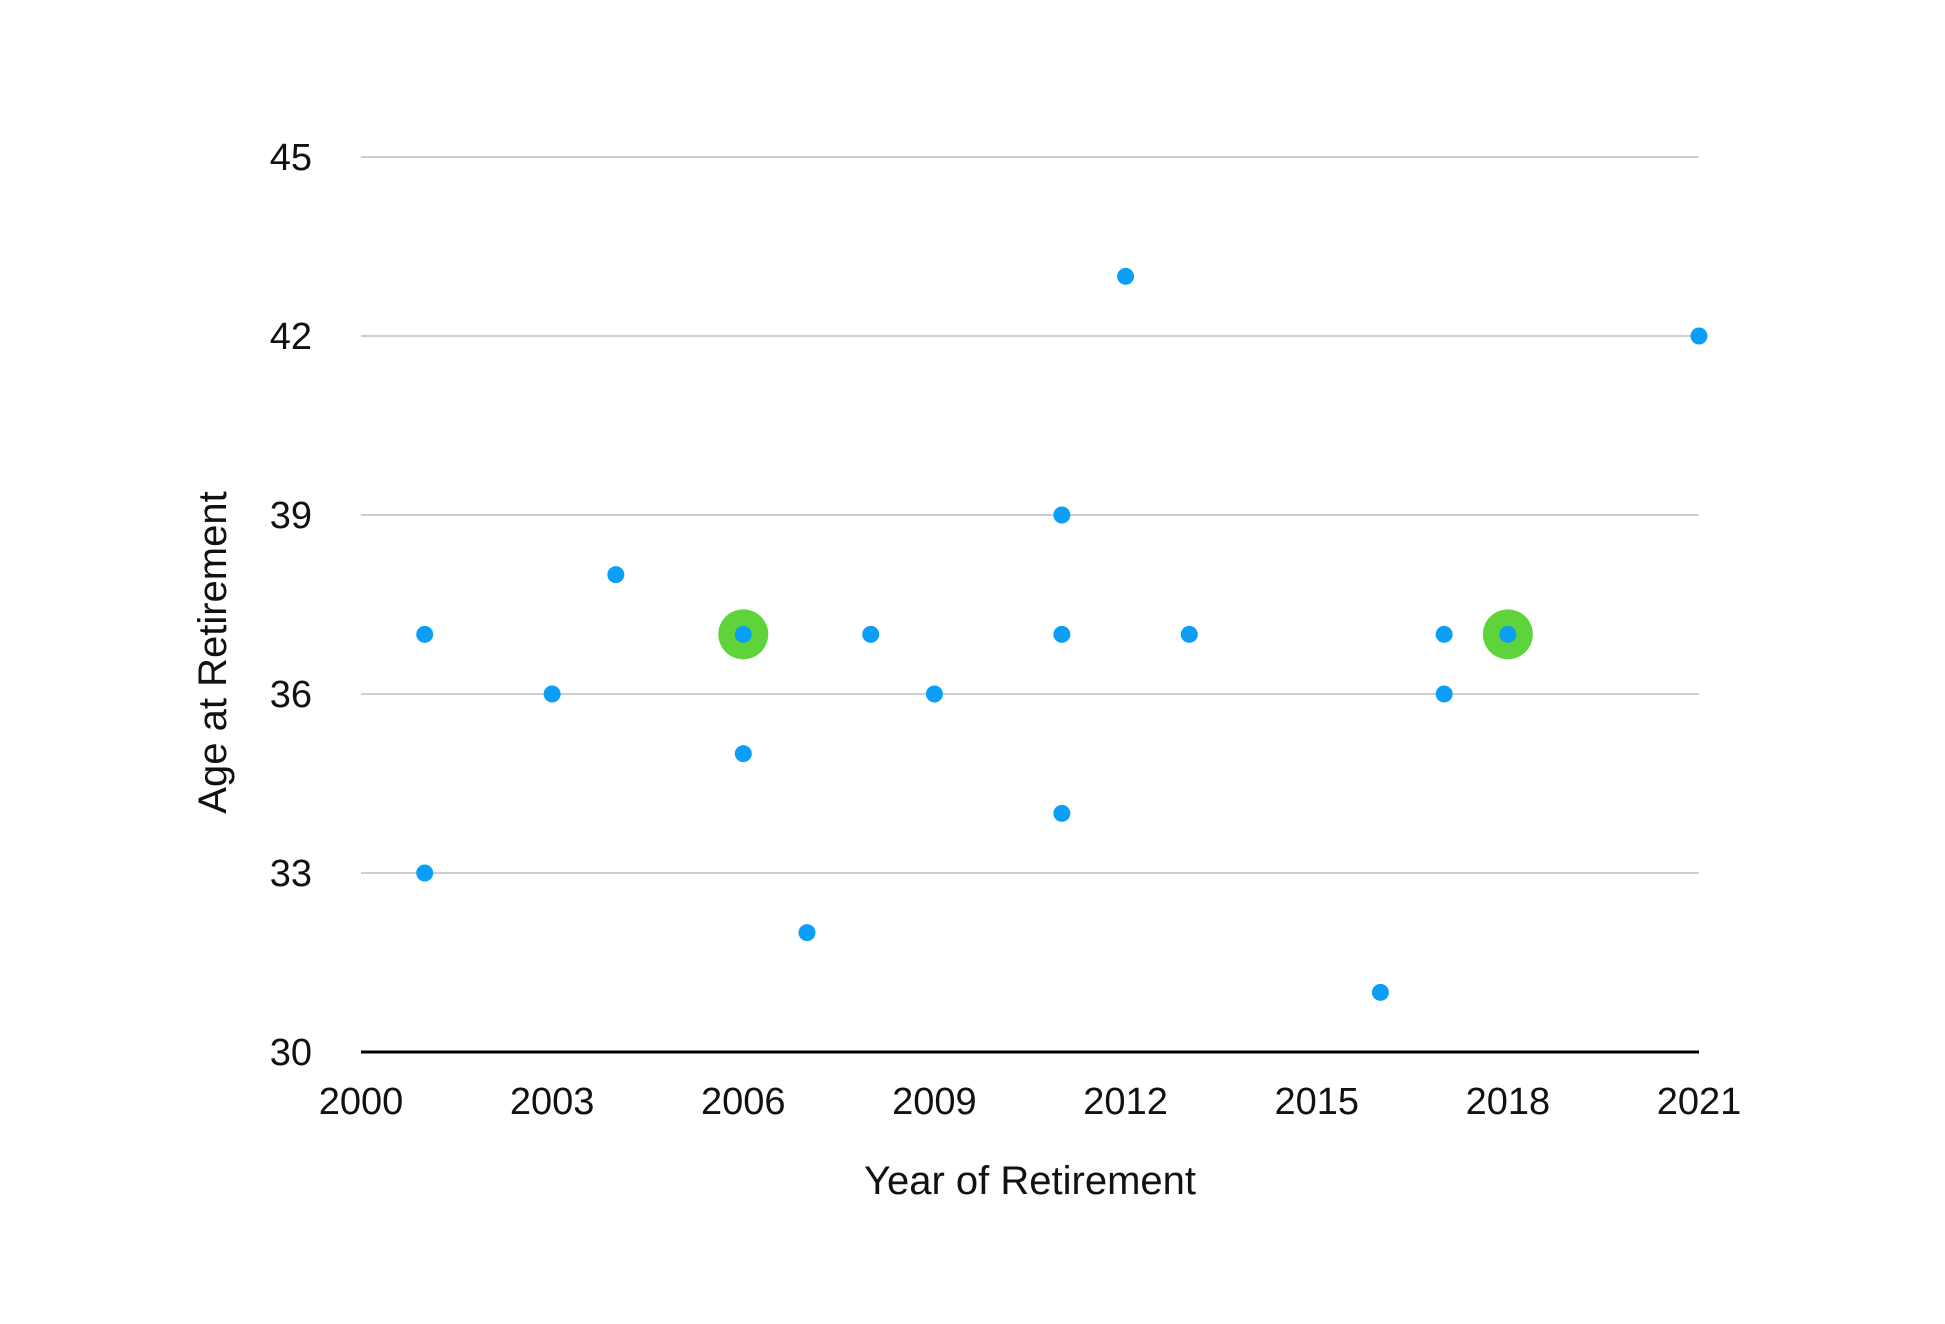 The width and height of the screenshot is (1945, 1324). Describe the element at coordinates (743, 1102) in the screenshot. I see `x-tick-label: 2006` at that location.